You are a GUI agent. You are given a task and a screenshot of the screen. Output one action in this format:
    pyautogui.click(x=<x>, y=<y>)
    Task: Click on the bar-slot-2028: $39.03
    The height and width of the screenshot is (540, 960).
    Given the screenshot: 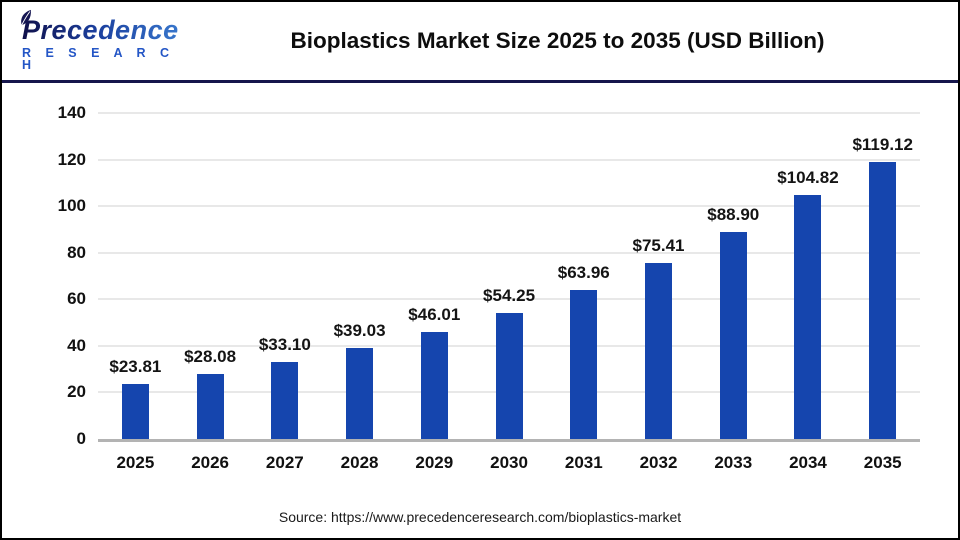 What is the action you would take?
    pyautogui.click(x=359, y=276)
    